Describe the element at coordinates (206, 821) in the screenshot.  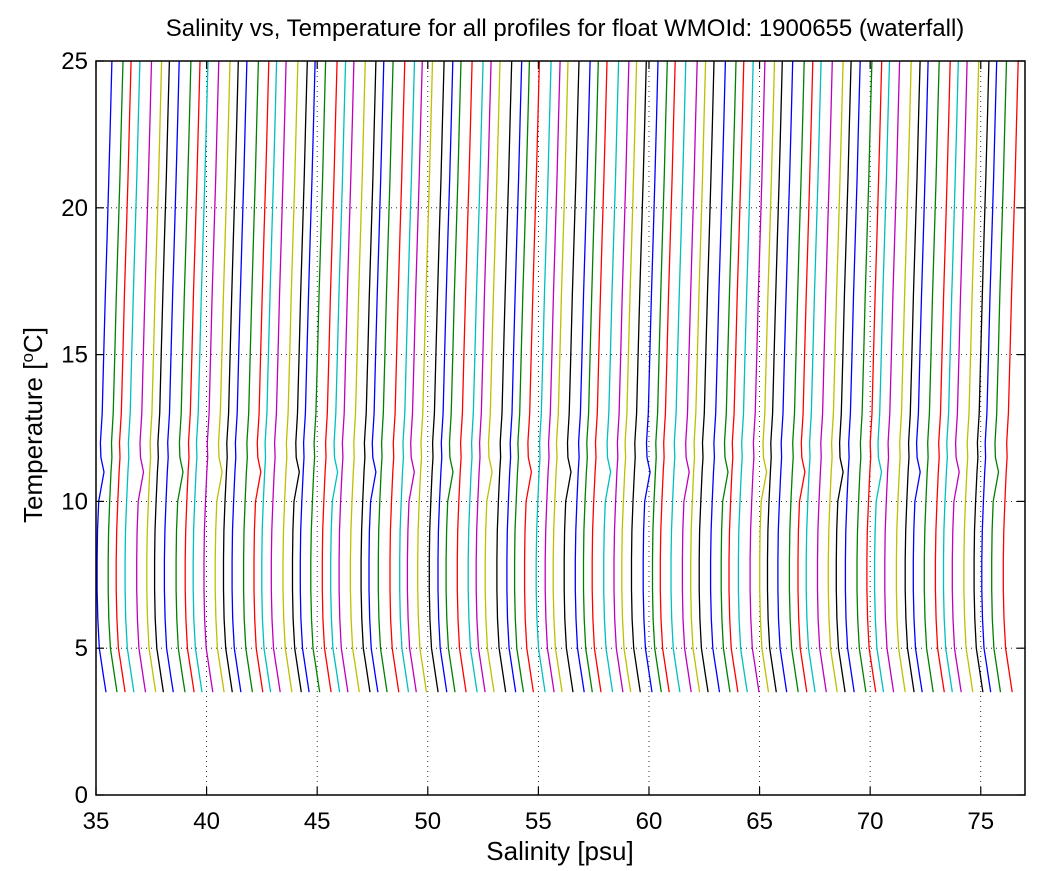
I see `x-tick-label: 40` at that location.